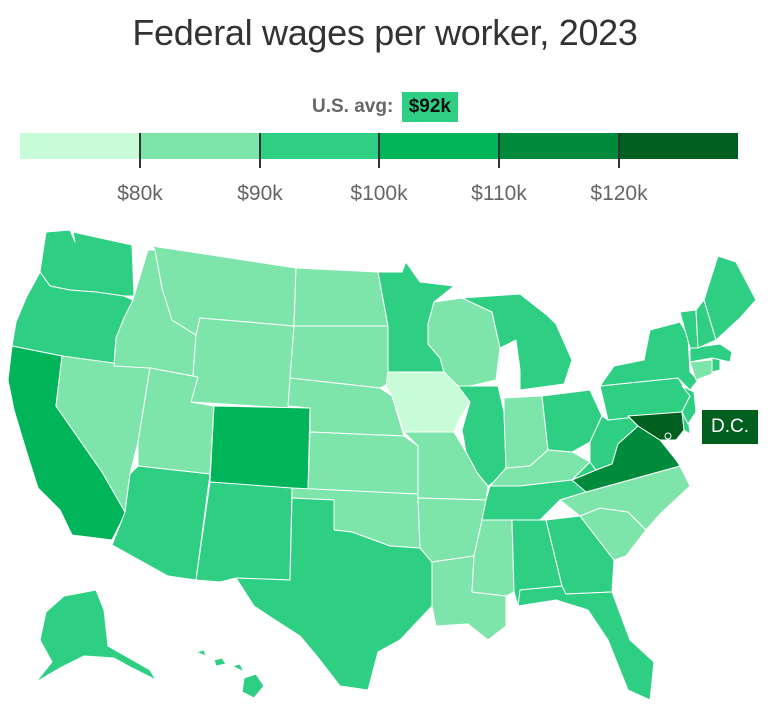 The image size is (770, 710). Describe the element at coordinates (619, 193) in the screenshot. I see `legend-tick-label: $120k` at that location.